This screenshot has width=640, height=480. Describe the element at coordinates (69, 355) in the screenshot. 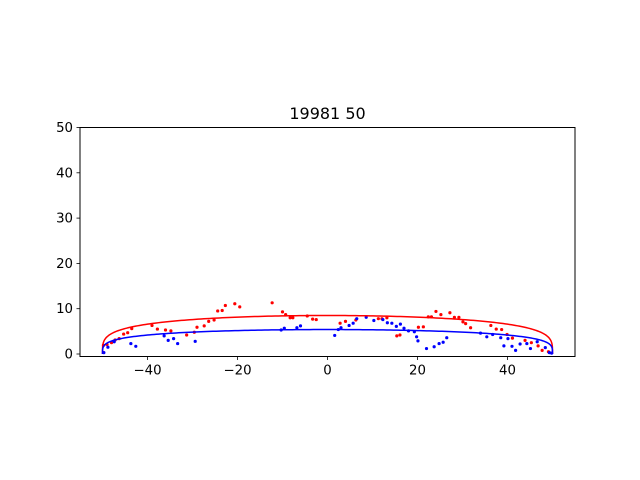

I see `y-tick-label: 0` at that location.